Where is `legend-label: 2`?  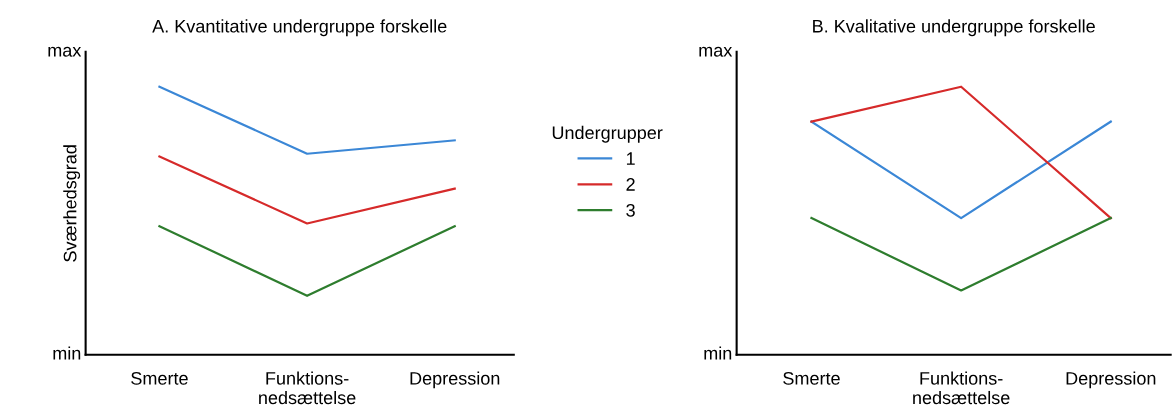
legend-label: 2 is located at coordinates (630, 184).